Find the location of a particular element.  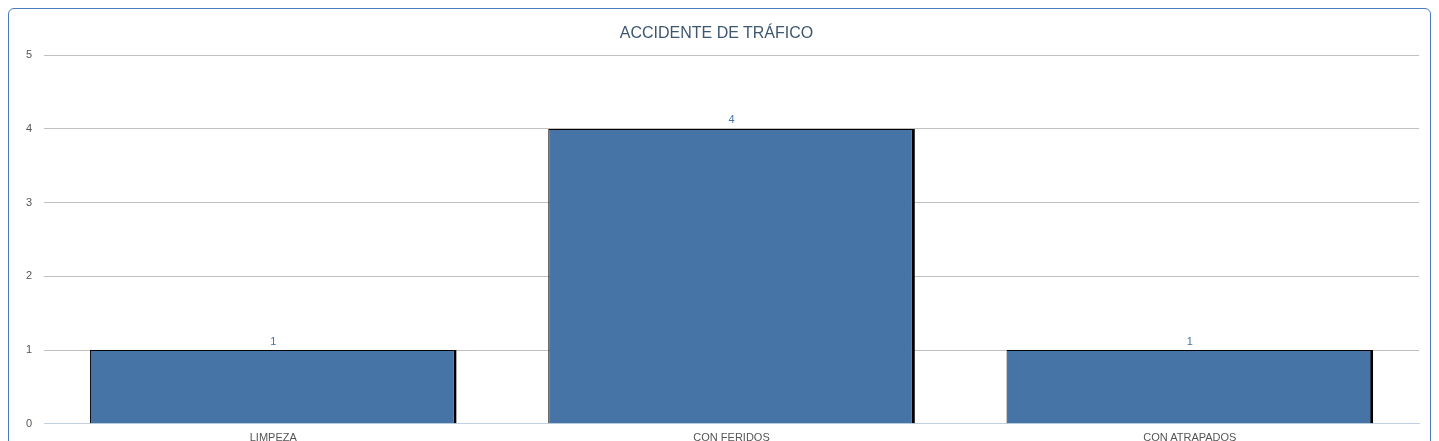

y-tick-label: 5 is located at coordinates (29, 54).